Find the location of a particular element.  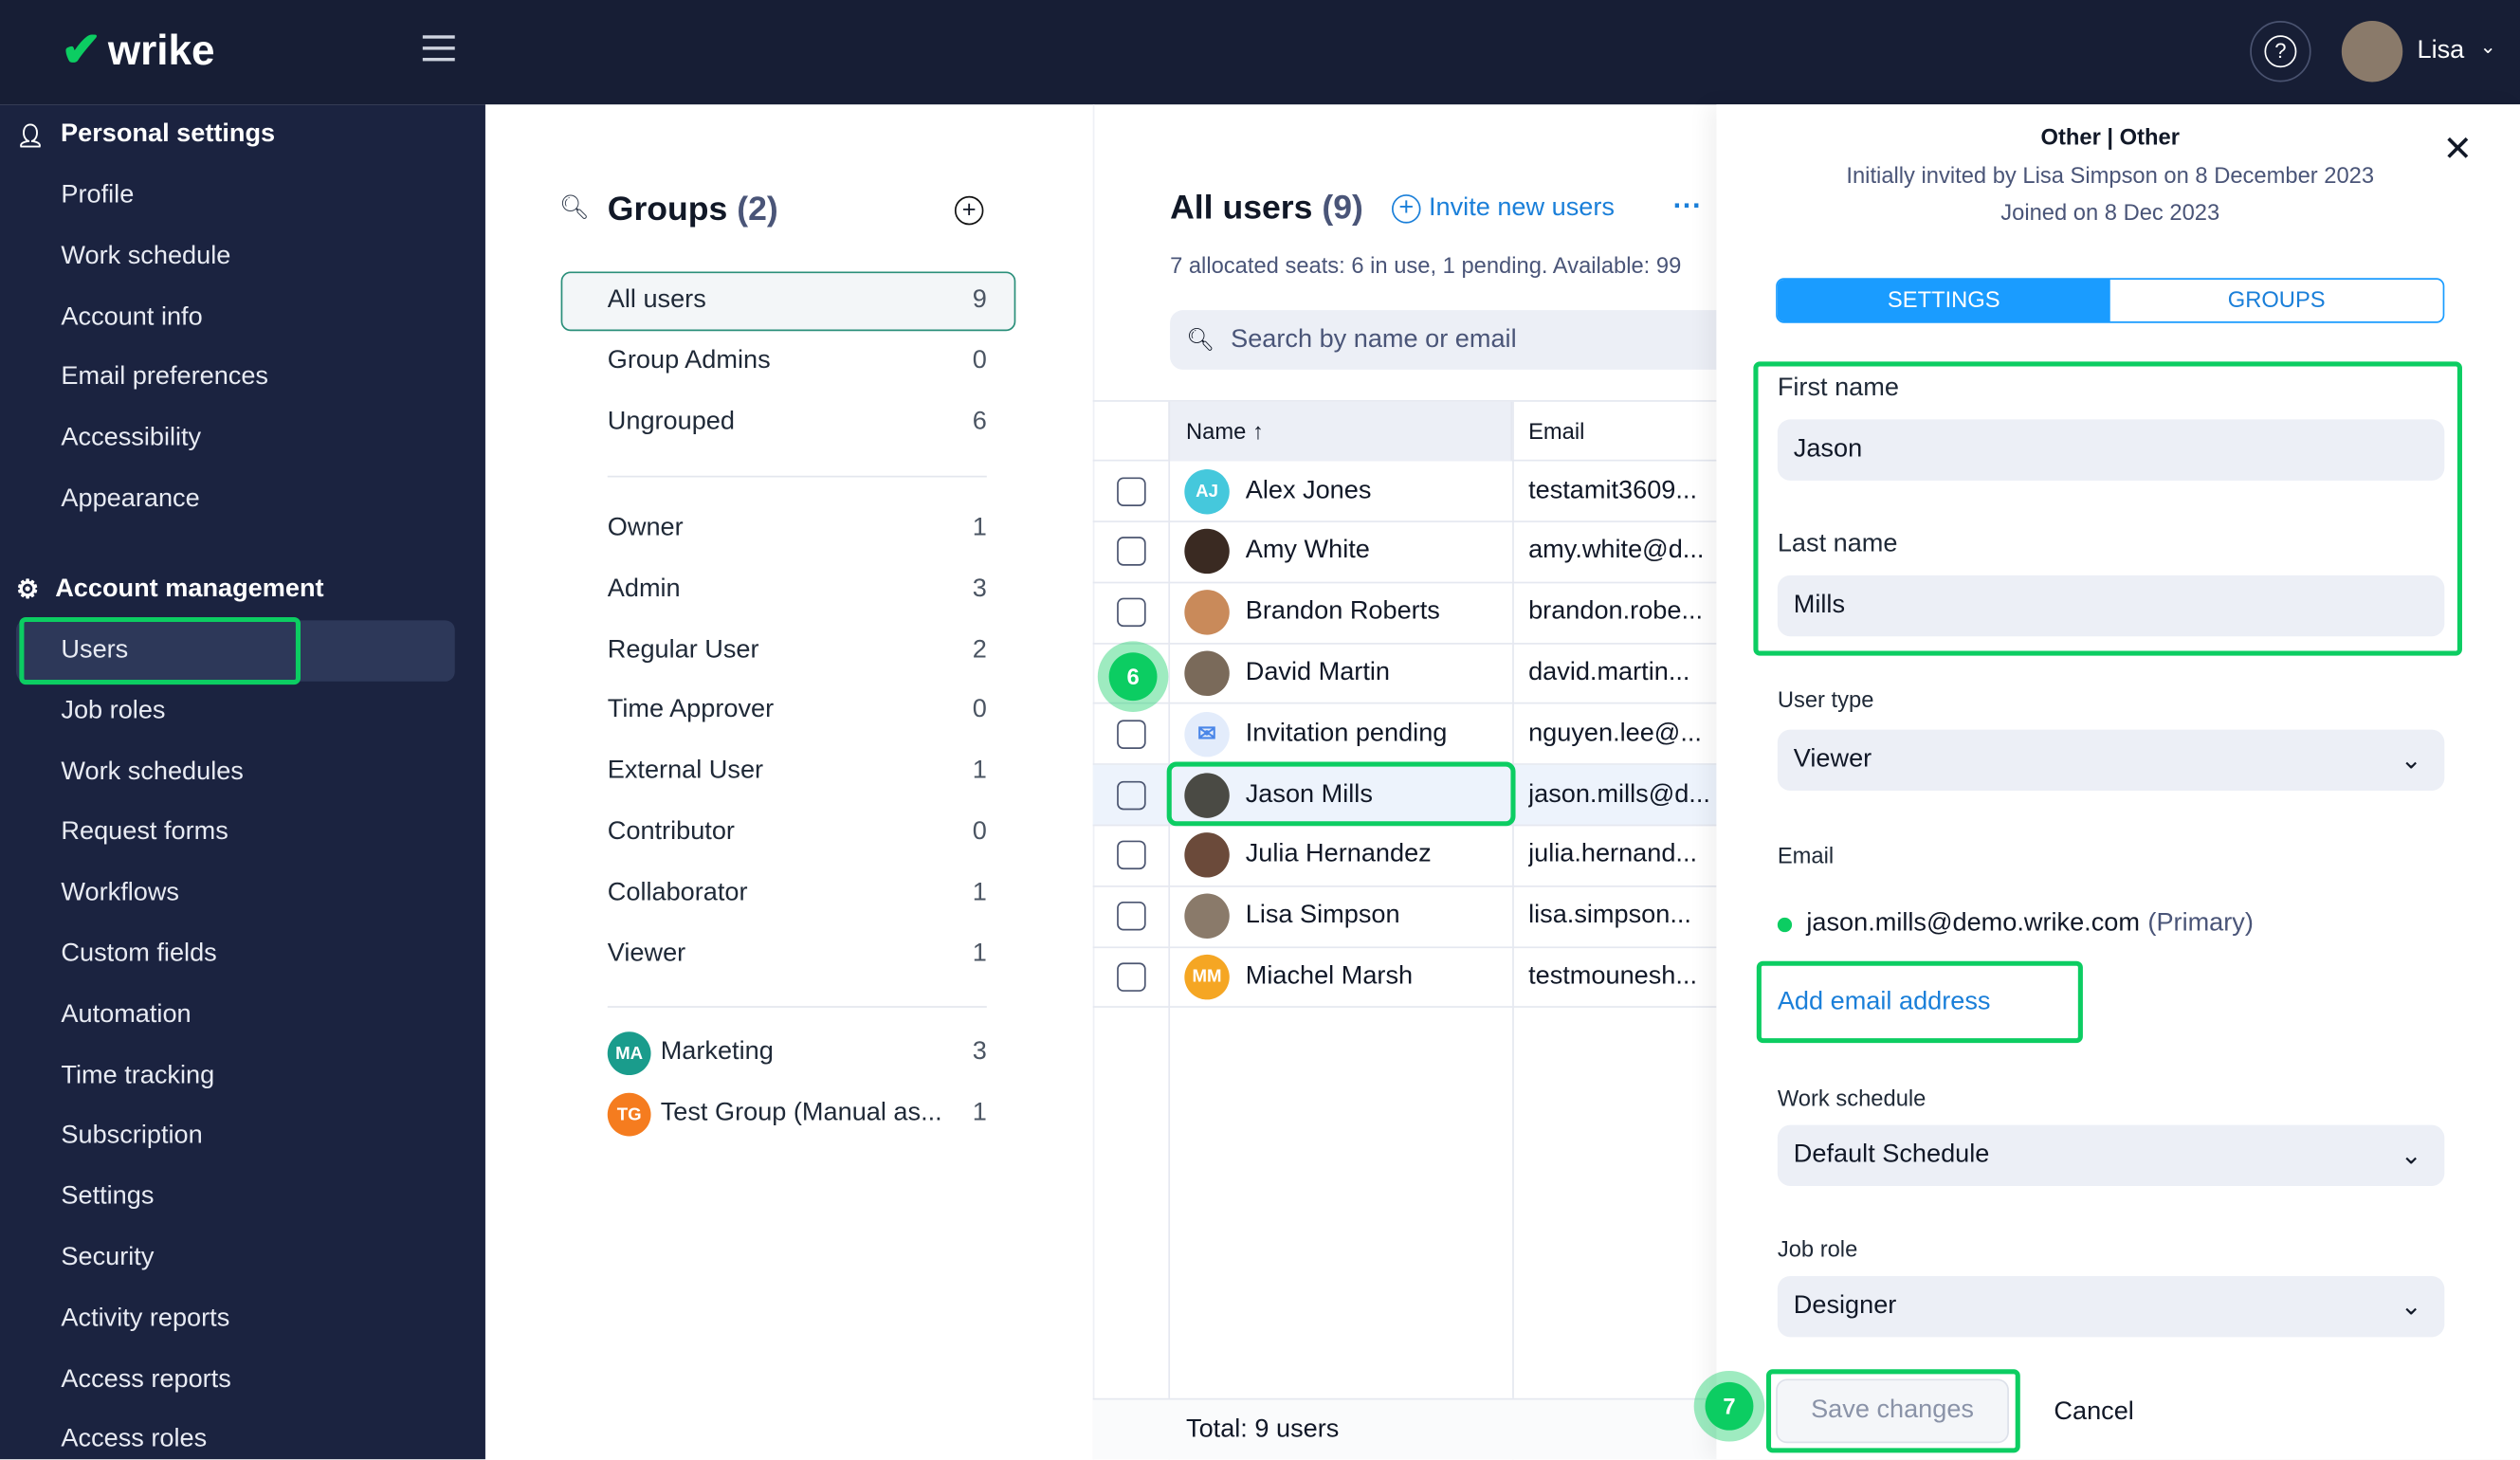

user-name: Miachel Marsh is located at coordinates (1329, 976).